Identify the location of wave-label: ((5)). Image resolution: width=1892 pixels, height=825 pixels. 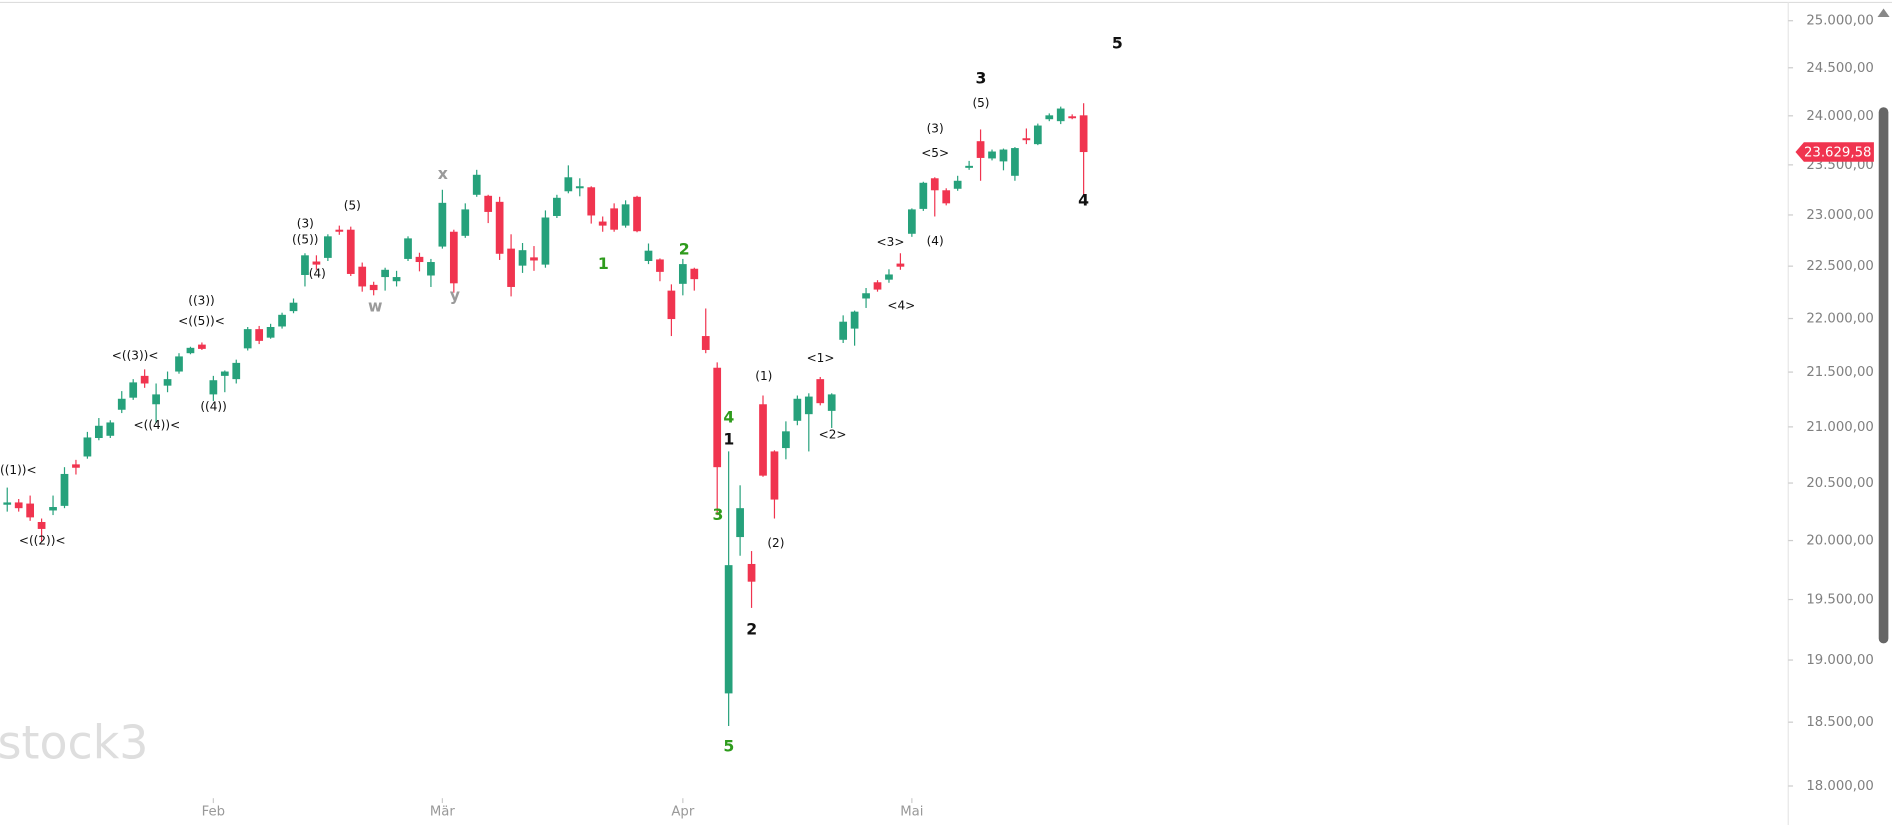
(305, 240).